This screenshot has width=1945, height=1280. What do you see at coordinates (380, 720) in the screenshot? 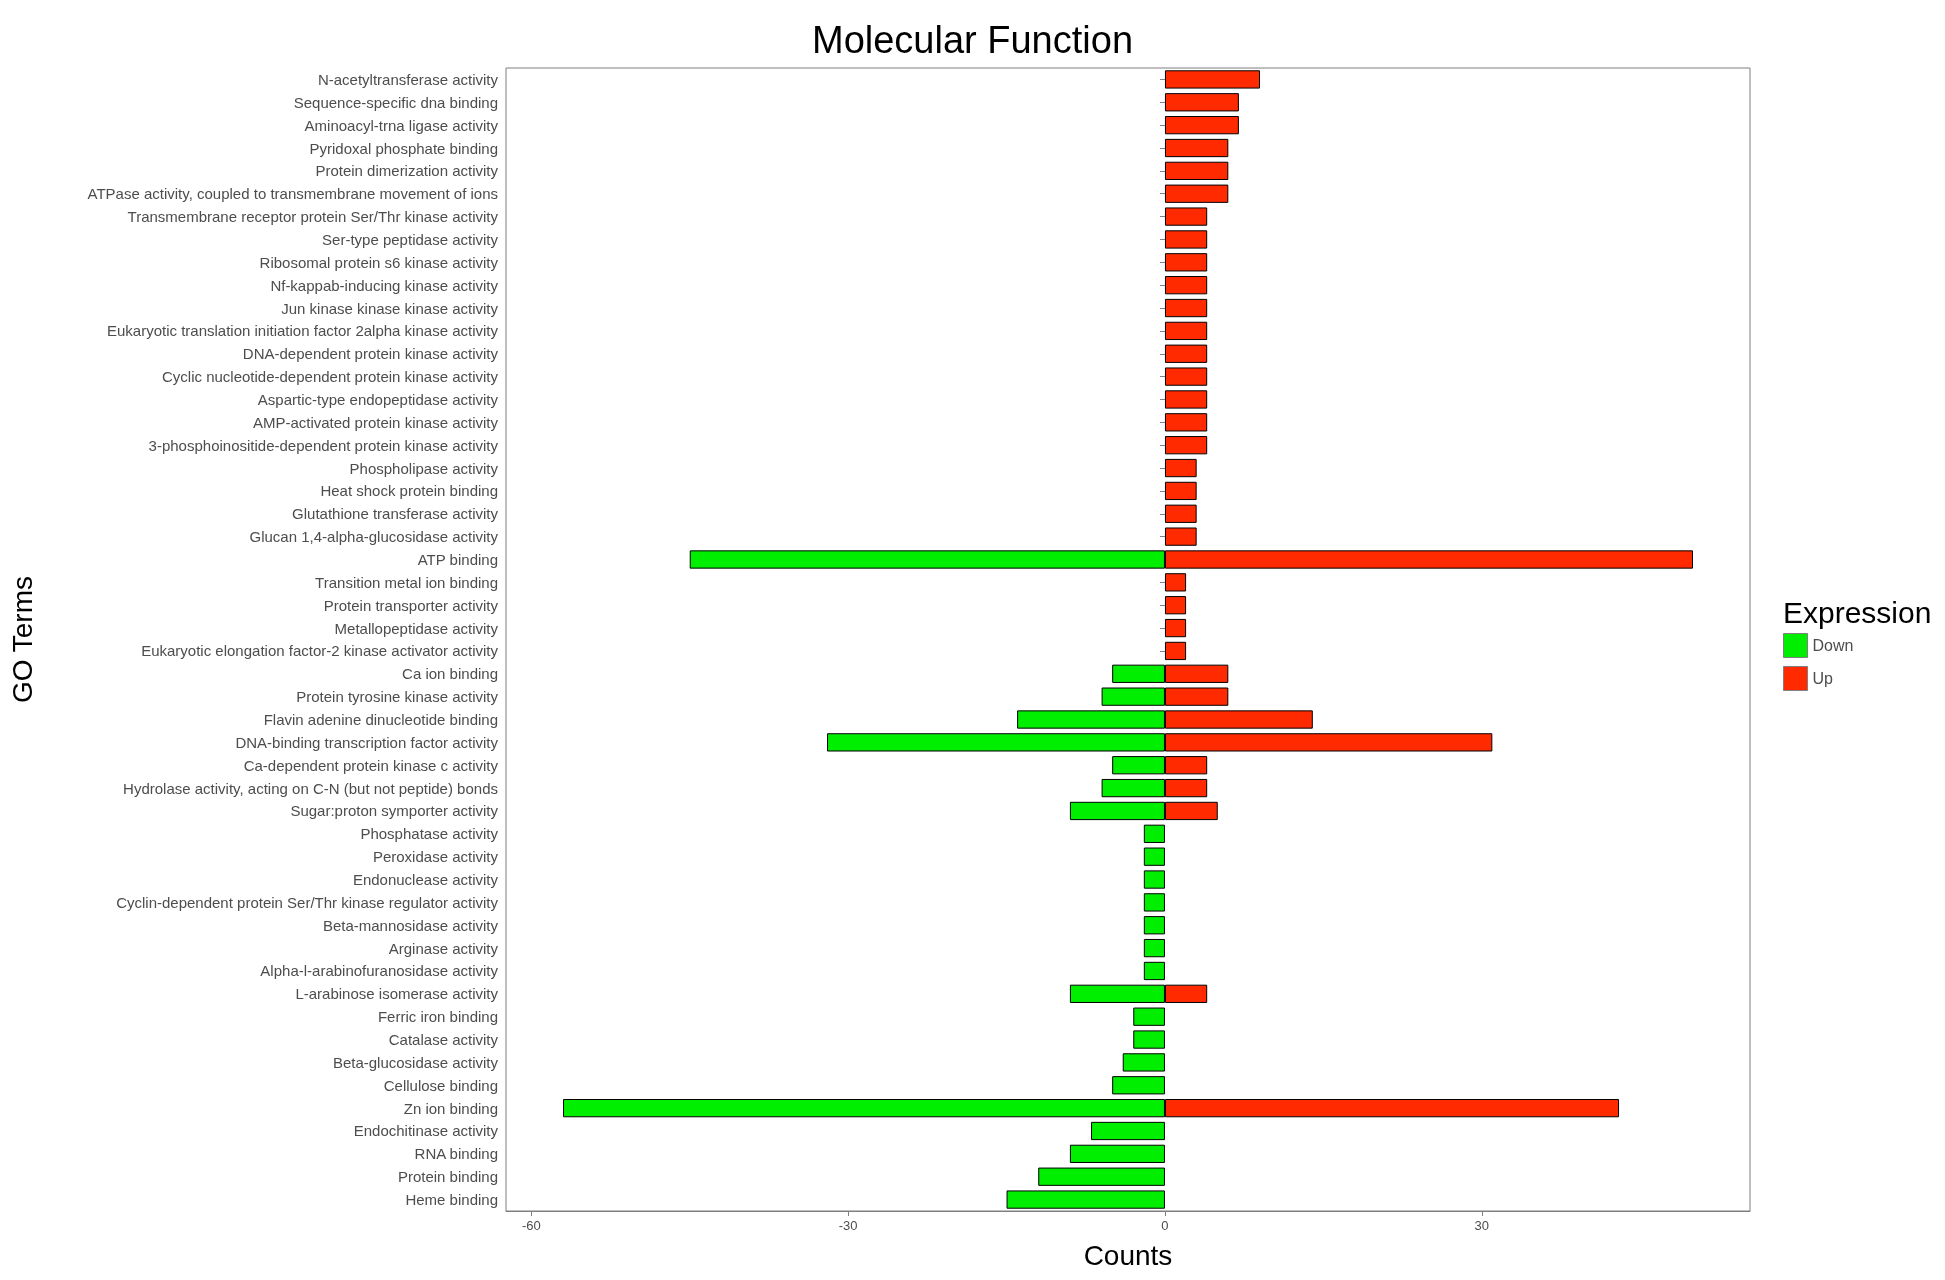
I see `y-tick-label: Flavin adenine dinucleotide binding` at bounding box center [380, 720].